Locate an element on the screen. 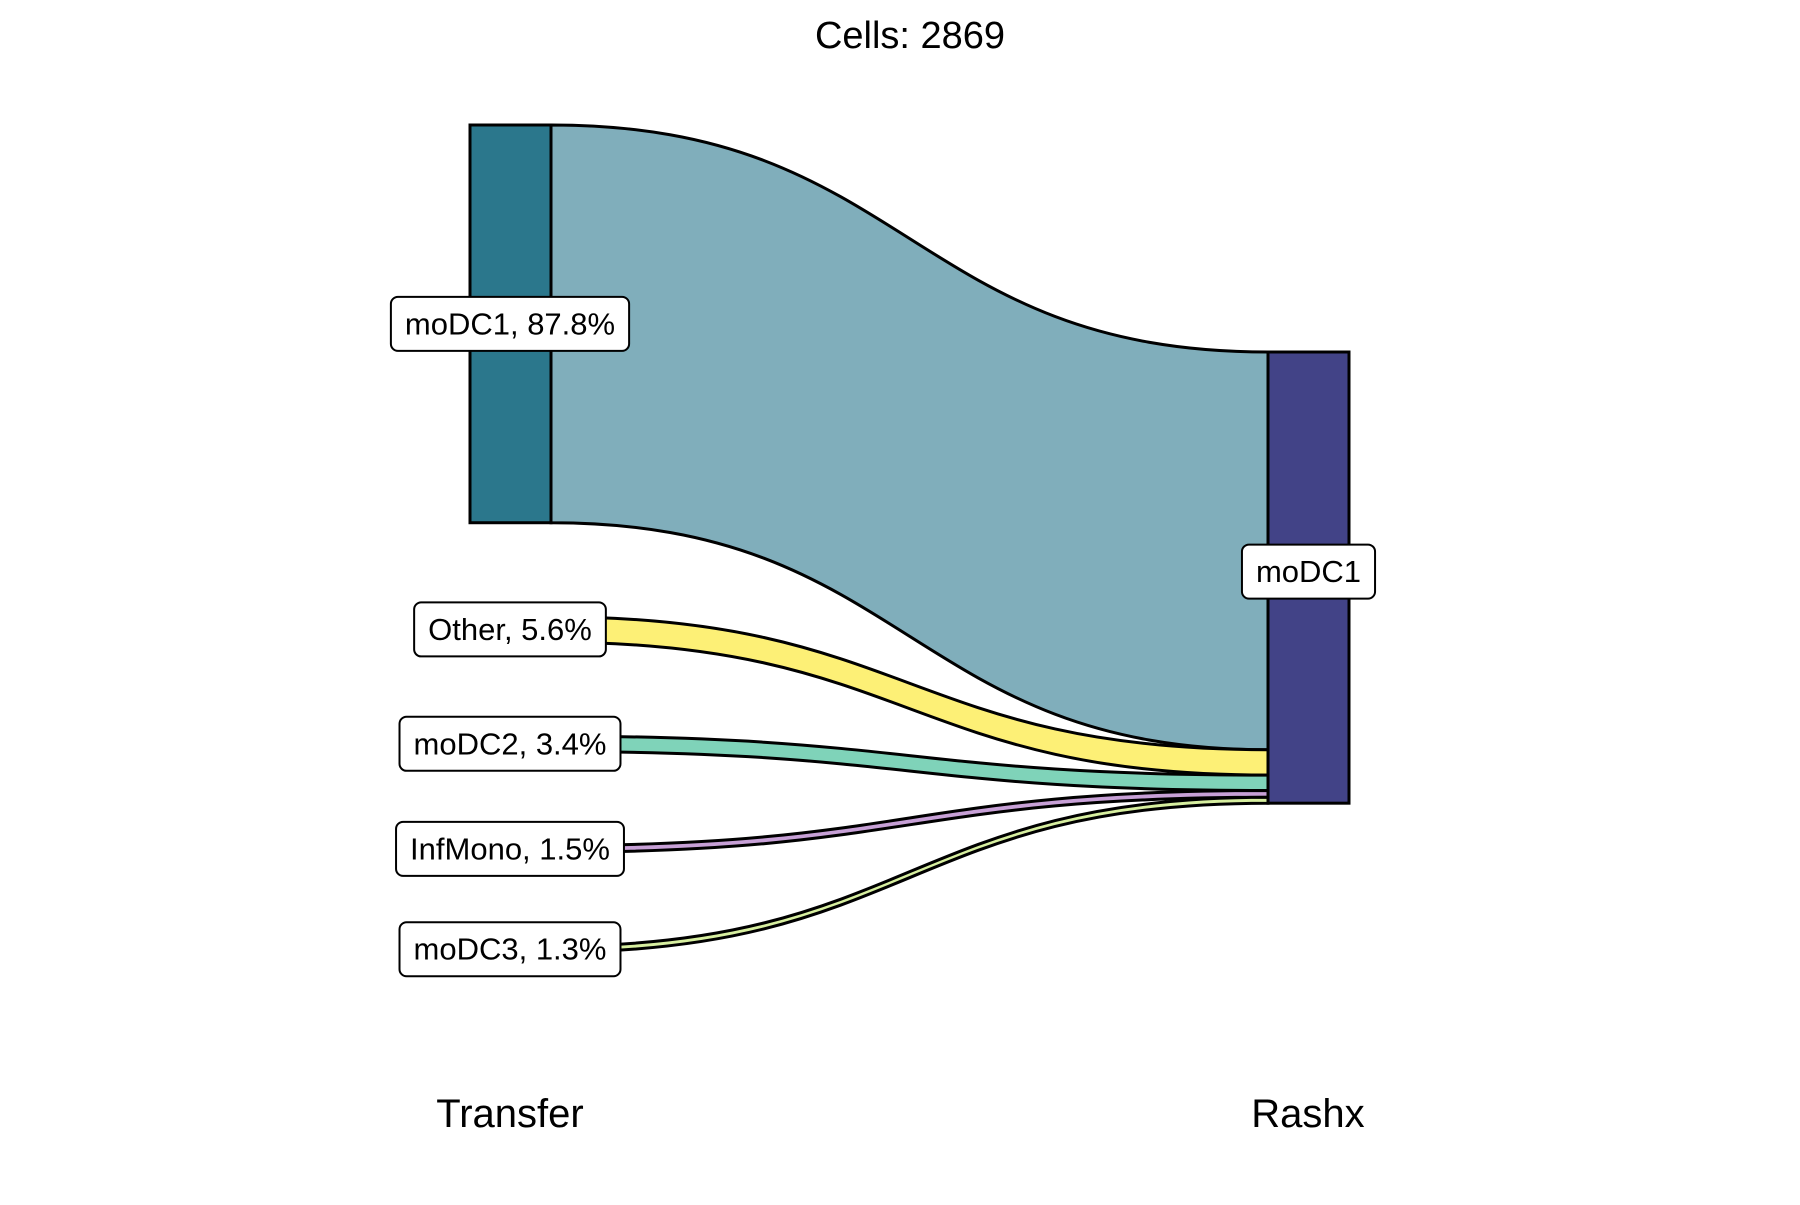 The height and width of the screenshot is (1205, 1800). label-source-infmono-text: InfMono, 1.5% is located at coordinates (510, 848).